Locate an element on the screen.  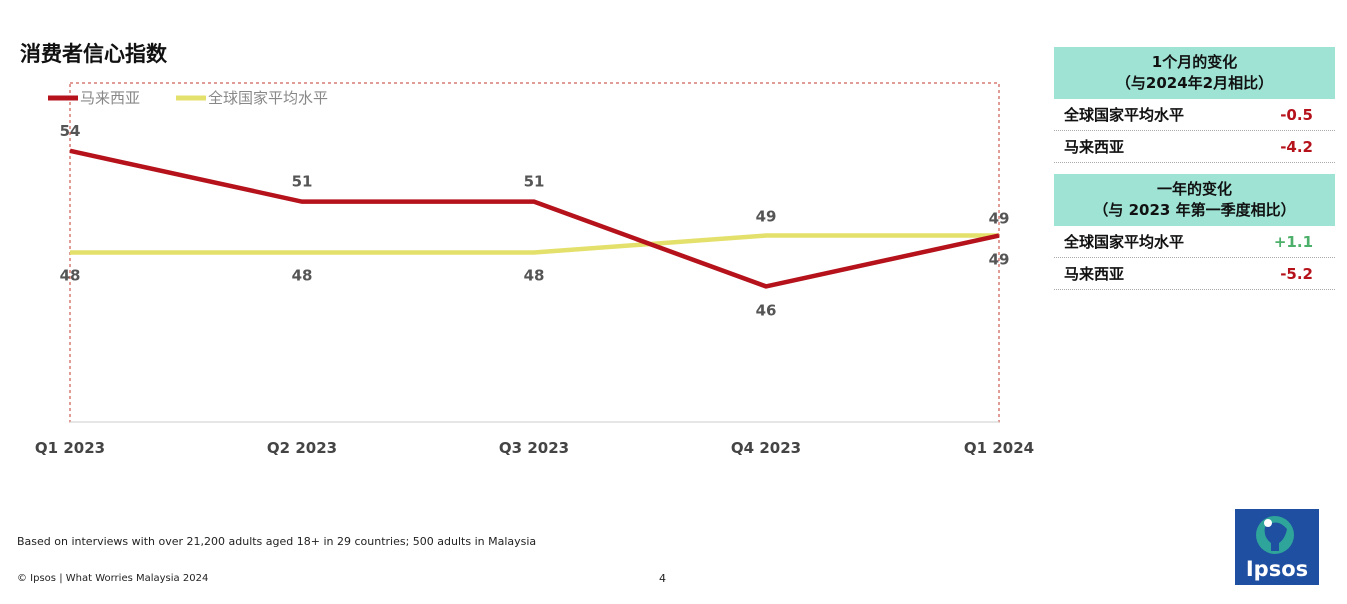
logo-text: Ipsos is located at coordinates (1277, 569).